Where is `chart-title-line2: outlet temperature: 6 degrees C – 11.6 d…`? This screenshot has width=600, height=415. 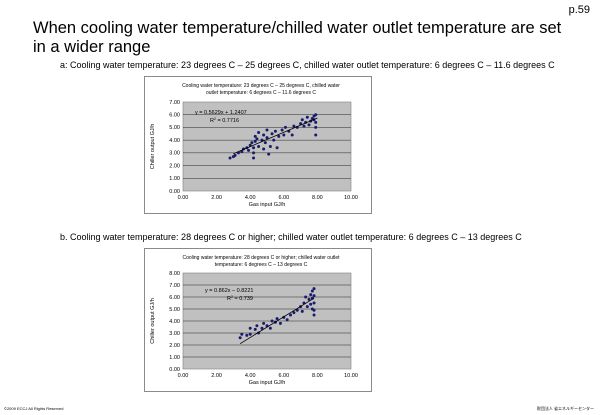
chart-title-line2: outlet temperature: 6 degrees C – 11.6 d… is located at coordinates (261, 93).